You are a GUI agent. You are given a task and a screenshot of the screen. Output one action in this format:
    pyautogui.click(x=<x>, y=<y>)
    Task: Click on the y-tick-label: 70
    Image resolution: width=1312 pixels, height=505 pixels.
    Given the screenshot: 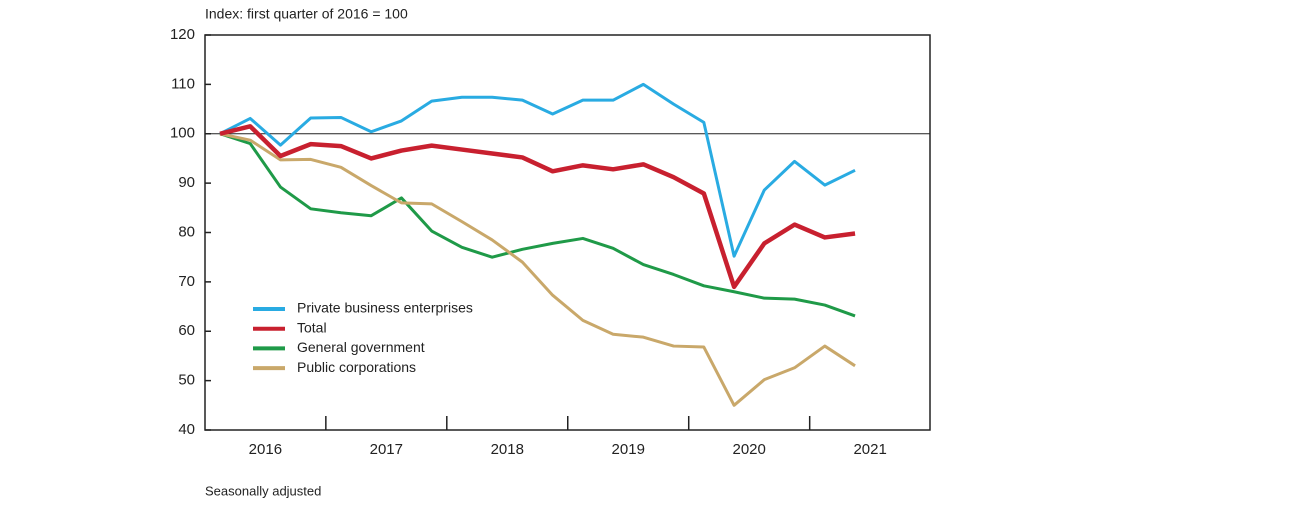 What is the action you would take?
    pyautogui.click(x=186, y=281)
    